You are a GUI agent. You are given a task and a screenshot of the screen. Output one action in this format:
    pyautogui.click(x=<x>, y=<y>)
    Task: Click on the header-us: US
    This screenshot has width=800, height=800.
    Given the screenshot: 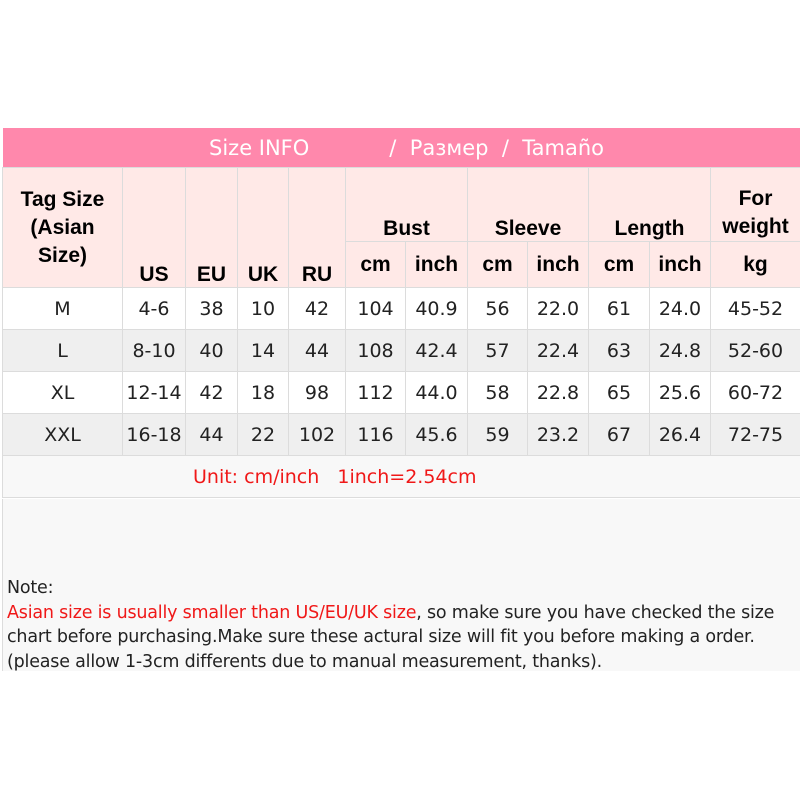 What is the action you would take?
    pyautogui.click(x=154, y=227)
    